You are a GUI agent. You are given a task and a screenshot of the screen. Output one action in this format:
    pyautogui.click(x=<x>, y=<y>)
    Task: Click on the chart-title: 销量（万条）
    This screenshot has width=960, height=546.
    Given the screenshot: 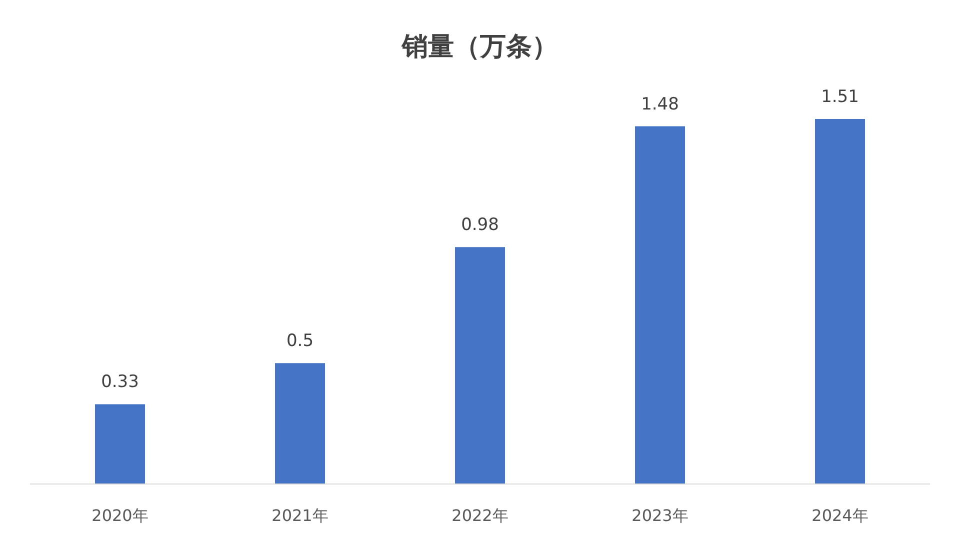 What is the action you would take?
    pyautogui.click(x=479, y=47)
    